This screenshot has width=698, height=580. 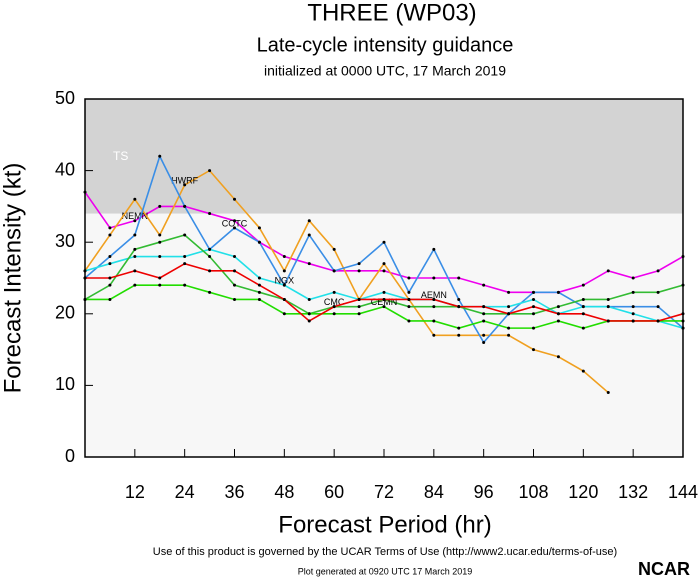 What do you see at coordinates (384, 302) in the screenshot?
I see `line-label: CEMN` at bounding box center [384, 302].